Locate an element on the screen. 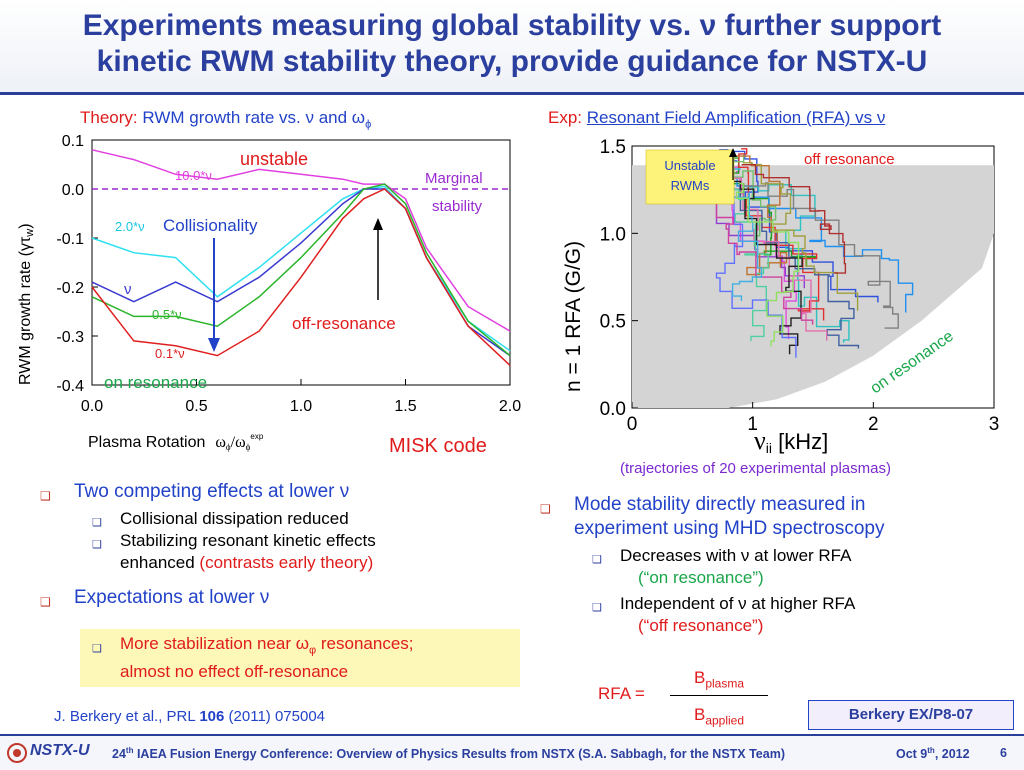  marginal-label-2: stability is located at coordinates (457, 206).